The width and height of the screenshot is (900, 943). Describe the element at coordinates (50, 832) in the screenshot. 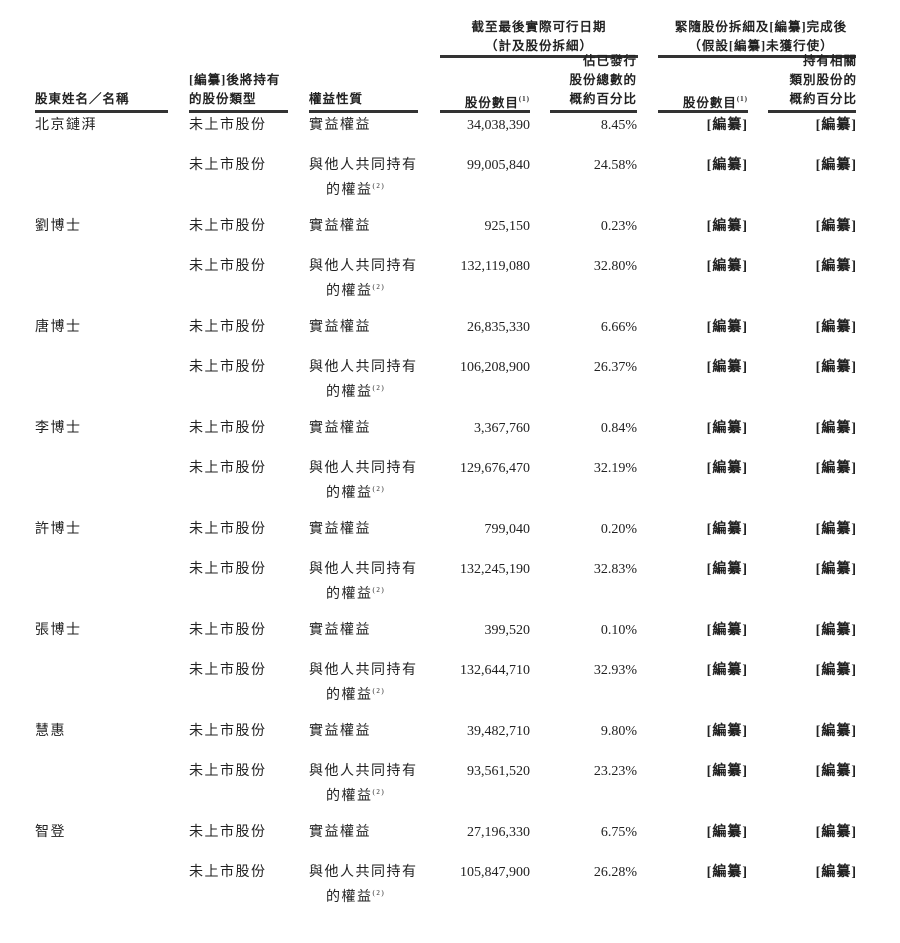

I see `holder-name: 智登` at that location.